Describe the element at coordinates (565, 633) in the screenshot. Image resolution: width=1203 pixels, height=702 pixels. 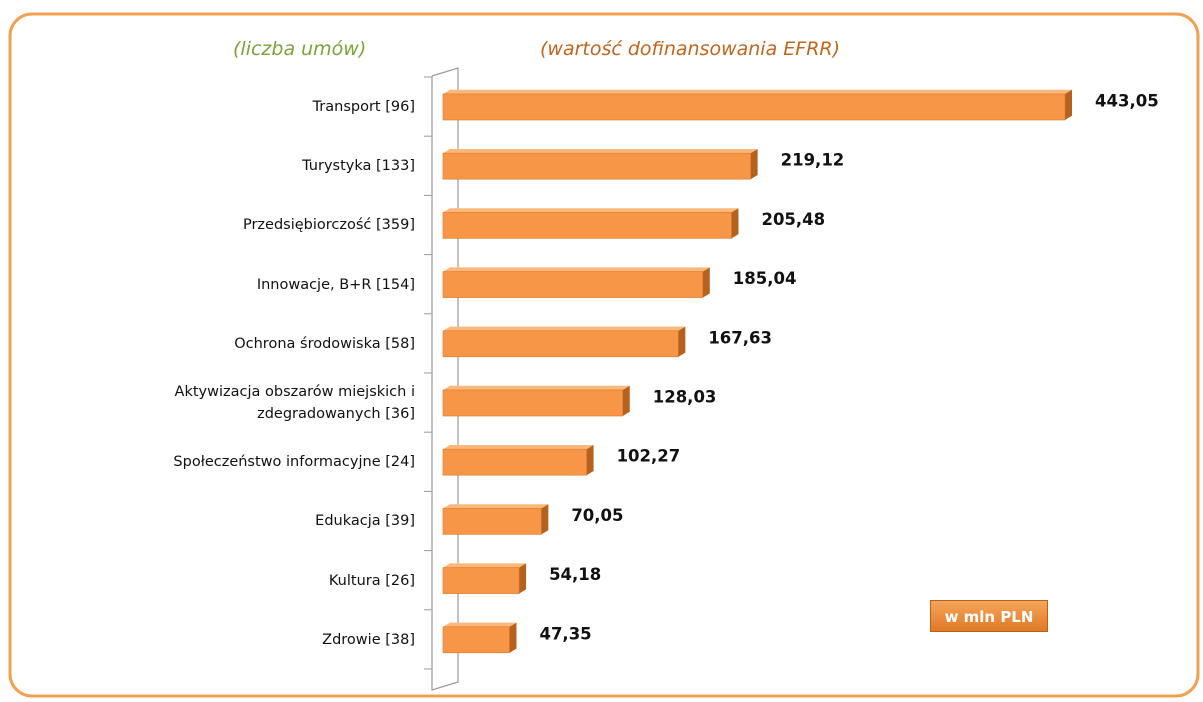
I see `value-label: 47,35` at that location.